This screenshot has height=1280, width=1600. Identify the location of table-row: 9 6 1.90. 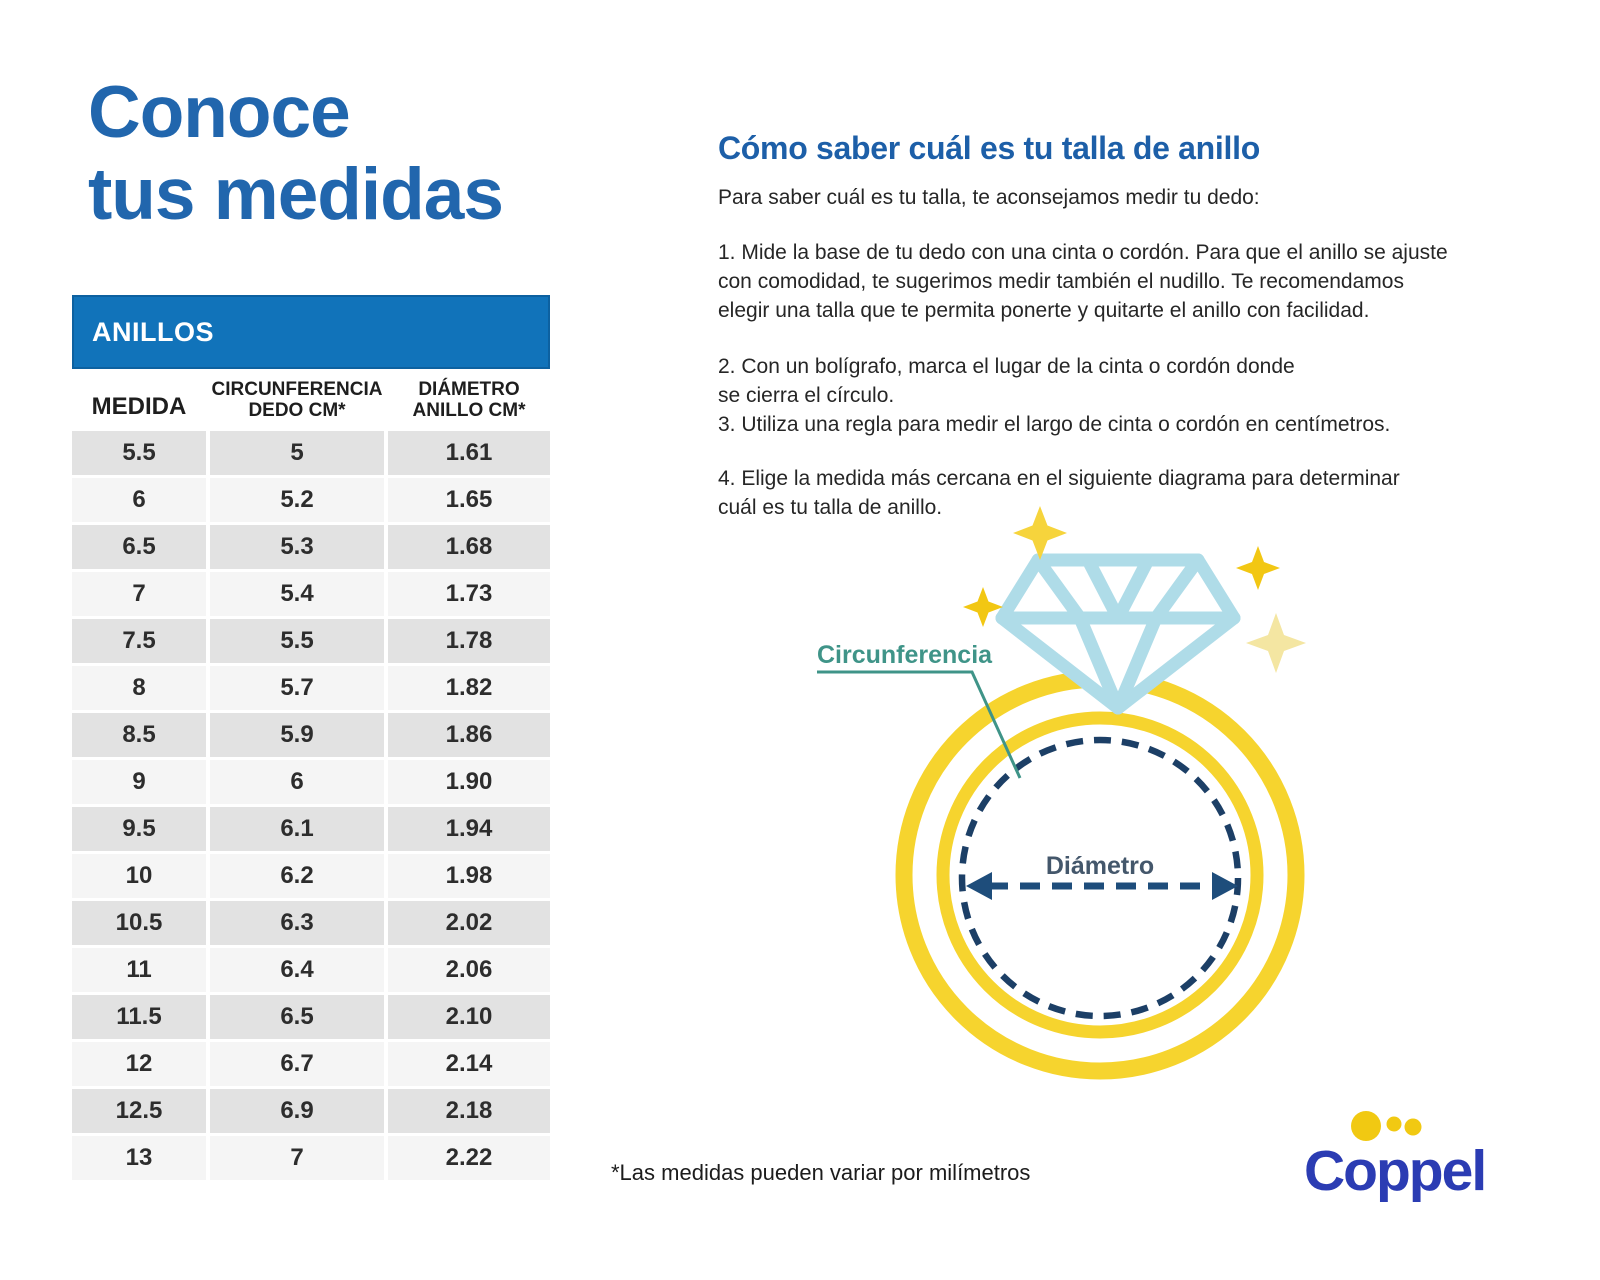
(311, 782).